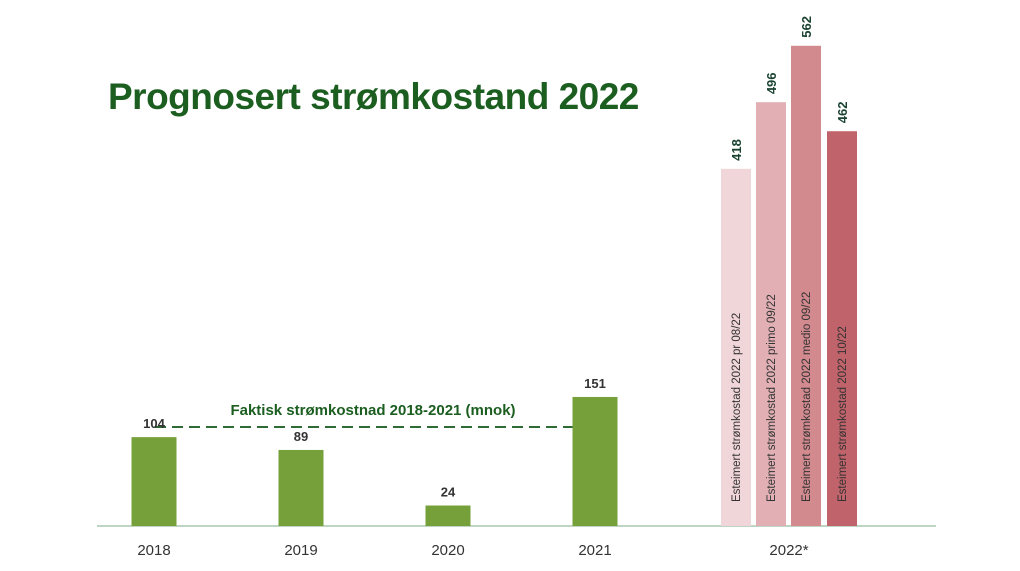 The image size is (1020, 571). I want to click on bar-2018, so click(154, 481).